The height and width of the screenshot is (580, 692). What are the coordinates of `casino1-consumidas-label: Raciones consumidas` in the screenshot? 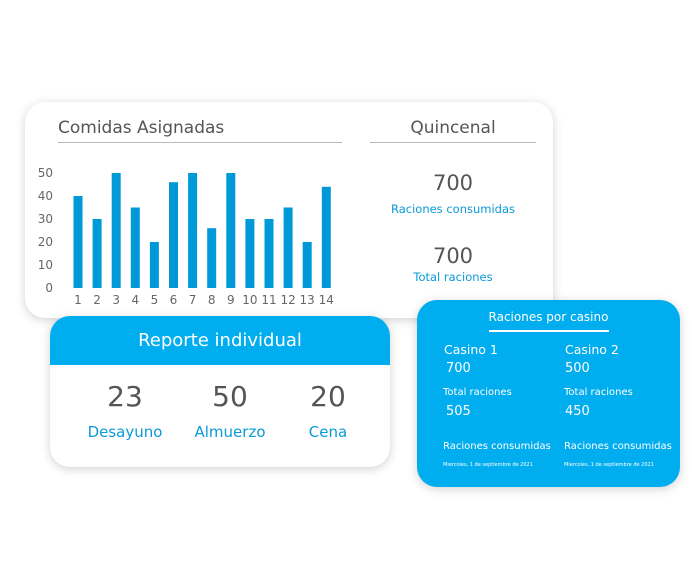 It's located at (497, 446).